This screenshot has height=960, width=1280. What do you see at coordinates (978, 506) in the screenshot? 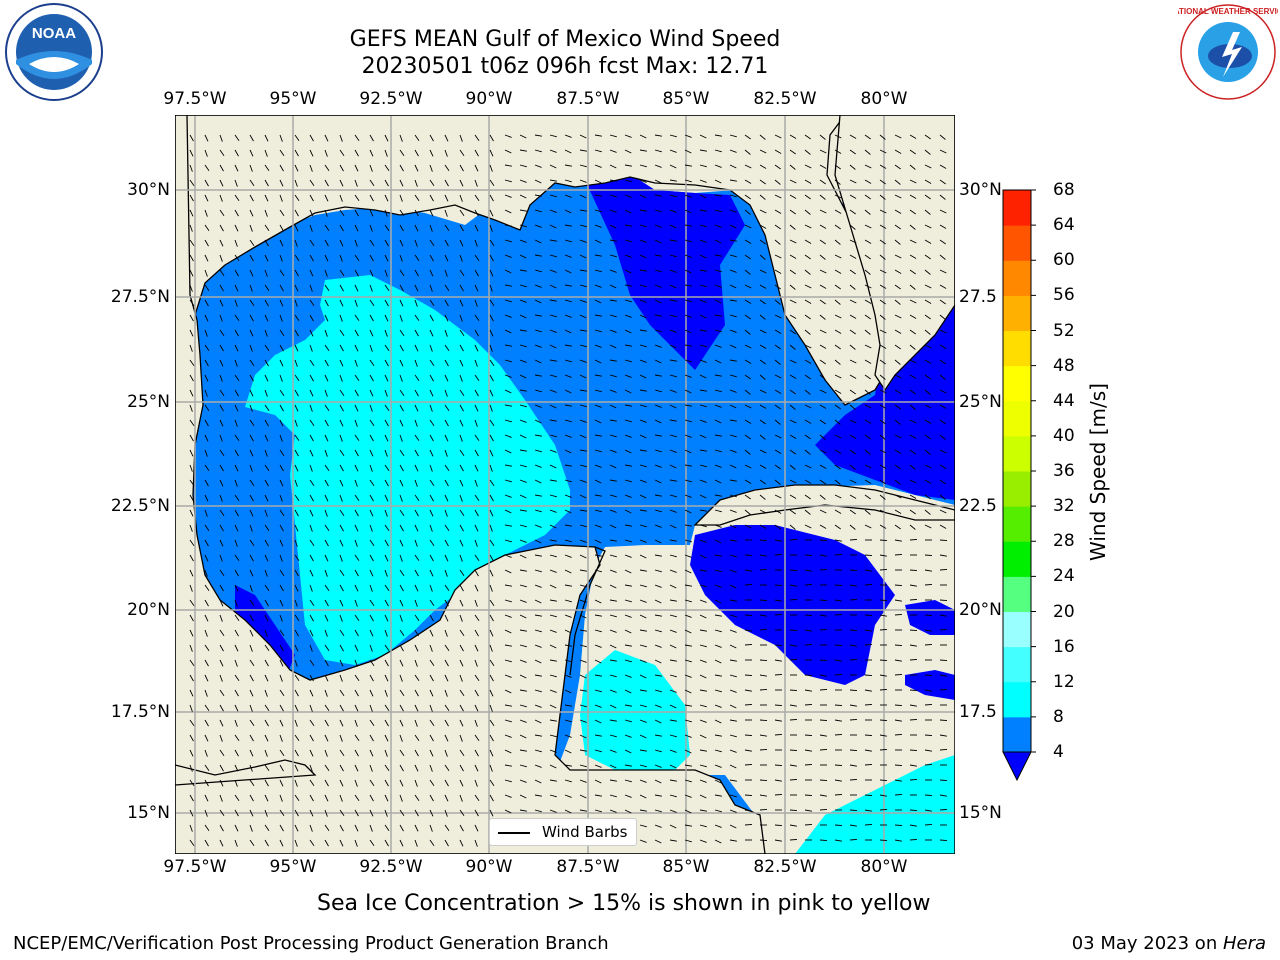
I see `lat-tick-label-right: 22.5` at bounding box center [978, 506].